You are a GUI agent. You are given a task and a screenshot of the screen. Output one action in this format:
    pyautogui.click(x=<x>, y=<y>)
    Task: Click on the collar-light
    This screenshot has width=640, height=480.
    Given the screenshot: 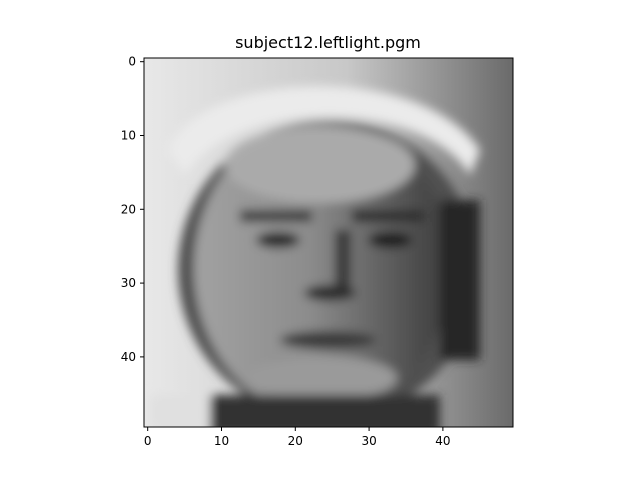 What is the action you would take?
    pyautogui.click(x=180, y=411)
    